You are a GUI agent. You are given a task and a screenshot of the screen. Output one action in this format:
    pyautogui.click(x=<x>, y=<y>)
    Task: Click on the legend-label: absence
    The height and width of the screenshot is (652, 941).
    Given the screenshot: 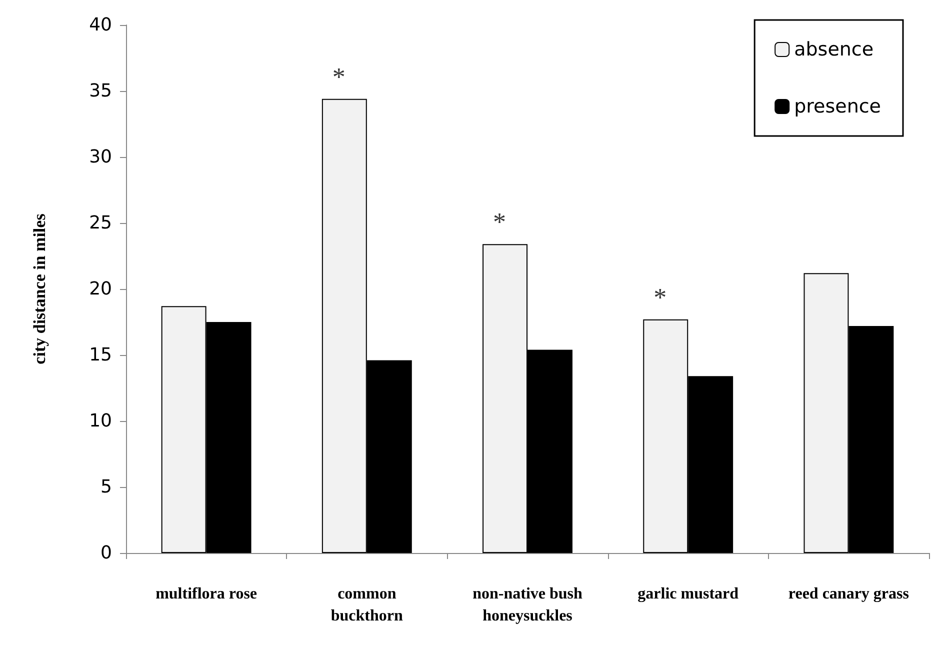 What is the action you would take?
    pyautogui.click(x=834, y=49)
    